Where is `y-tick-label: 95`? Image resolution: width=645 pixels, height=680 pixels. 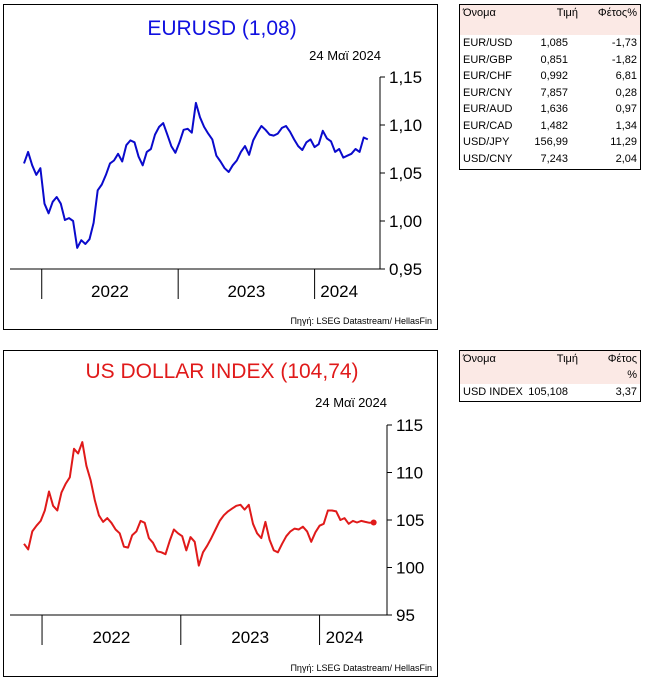
y-tick-label: 95 is located at coordinates (405, 615).